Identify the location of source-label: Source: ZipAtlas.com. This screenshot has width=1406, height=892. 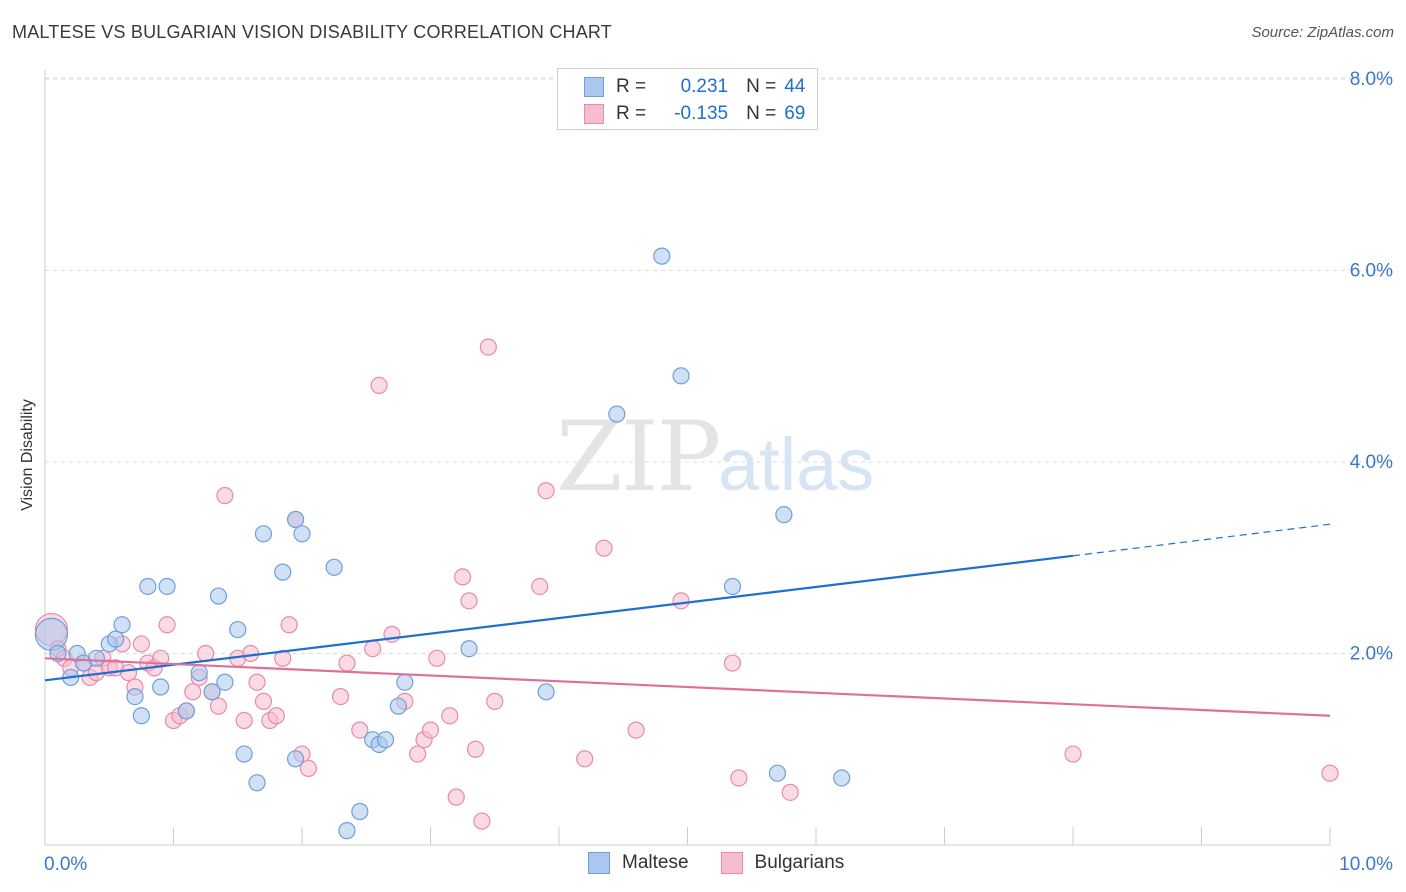
(1322, 32).